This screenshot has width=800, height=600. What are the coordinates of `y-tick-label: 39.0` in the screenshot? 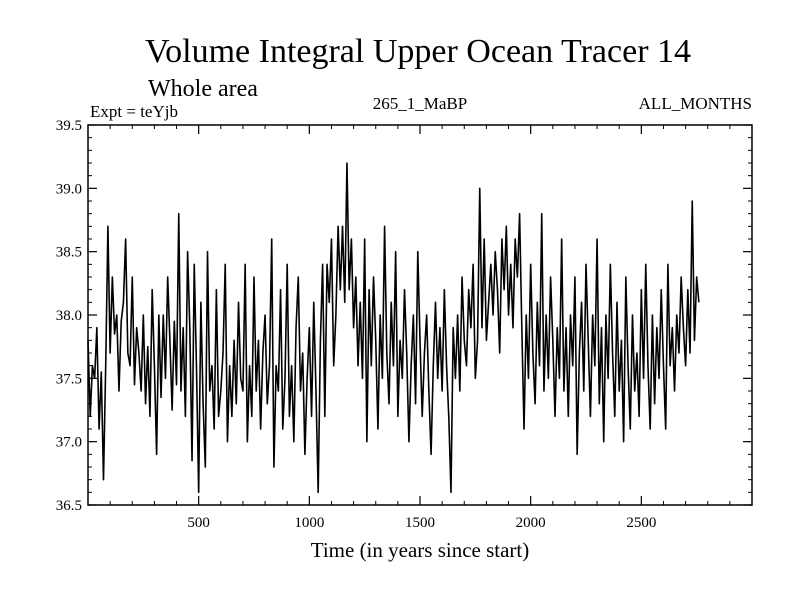 It's located at (69, 189).